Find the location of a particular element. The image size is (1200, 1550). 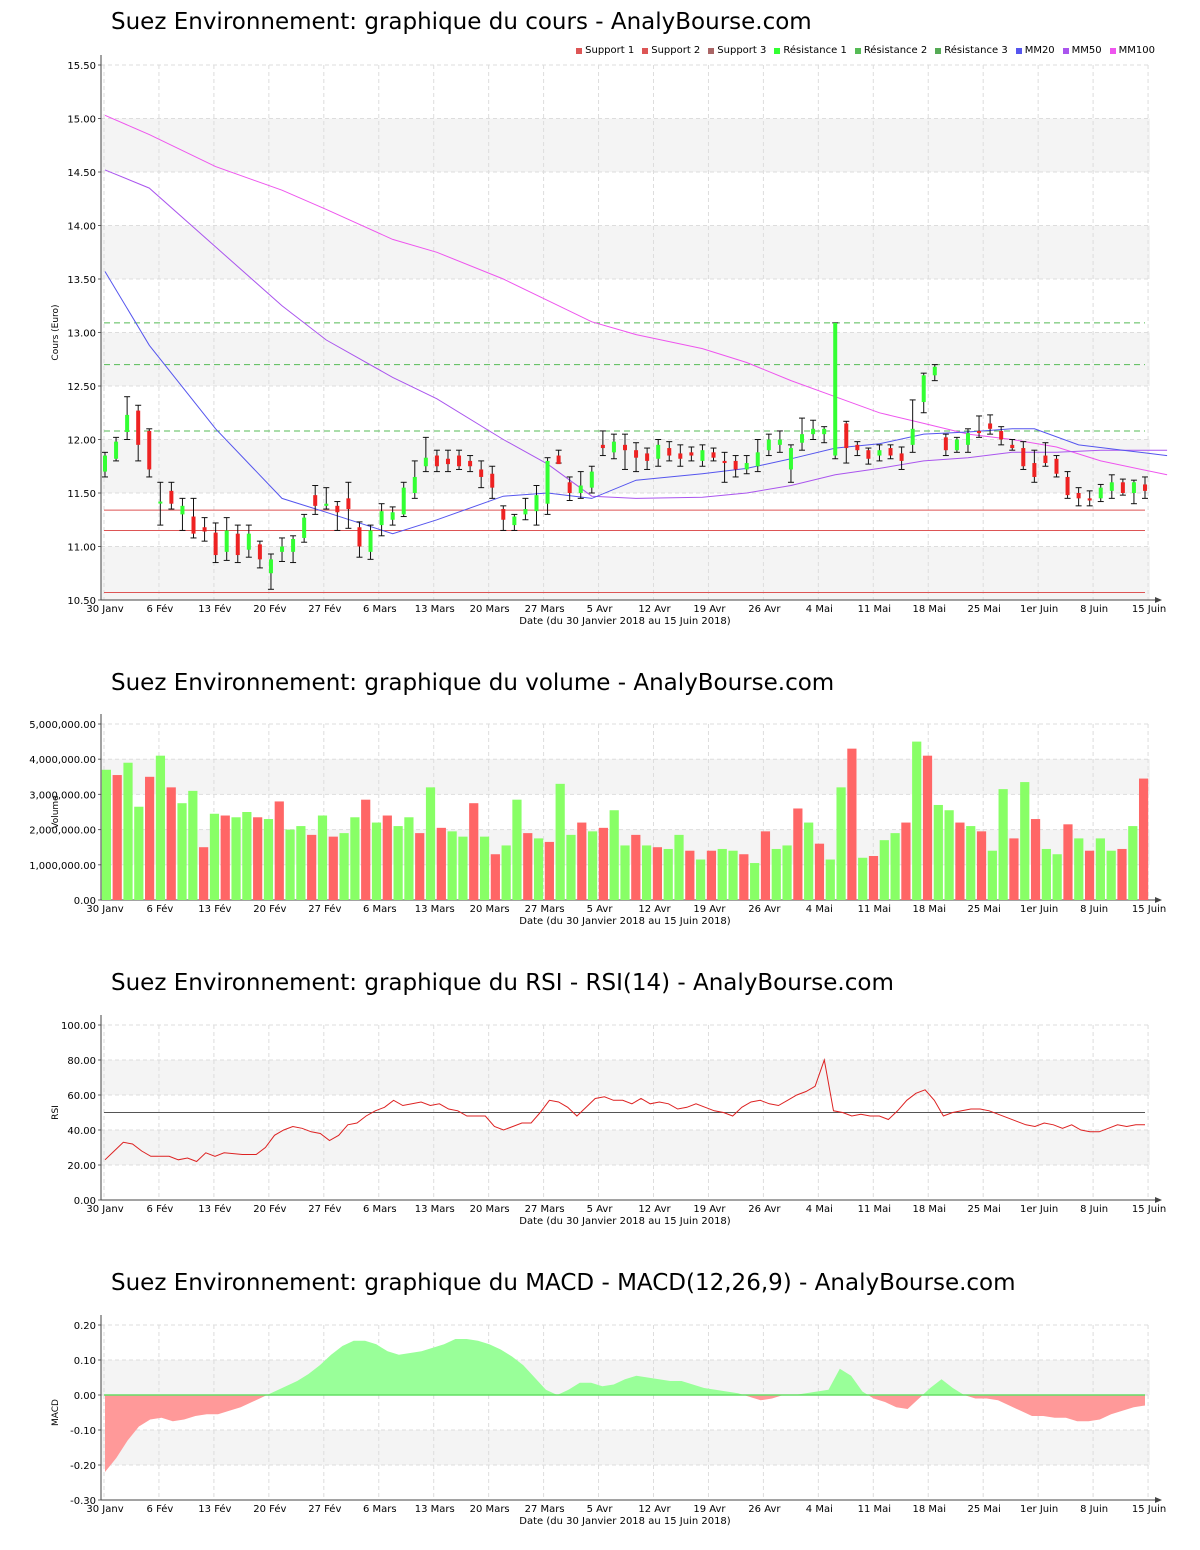

price-y-tick-label: 13.00 is located at coordinates (81, 334).